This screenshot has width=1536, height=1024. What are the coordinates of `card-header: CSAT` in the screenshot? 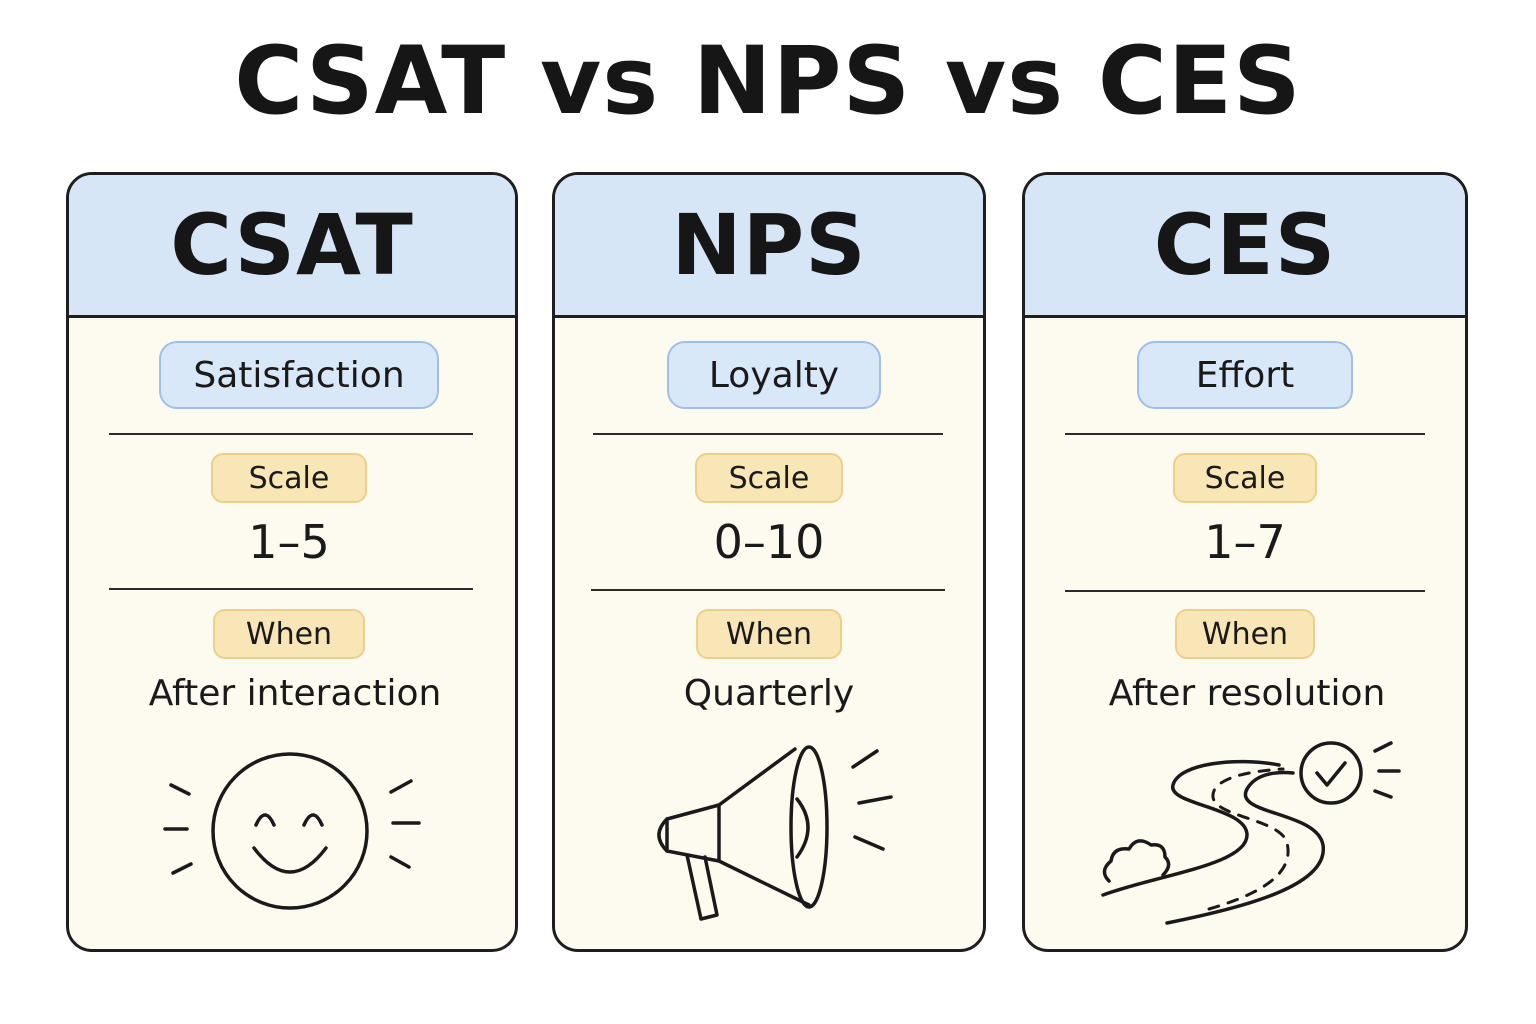 It's located at (292, 246).